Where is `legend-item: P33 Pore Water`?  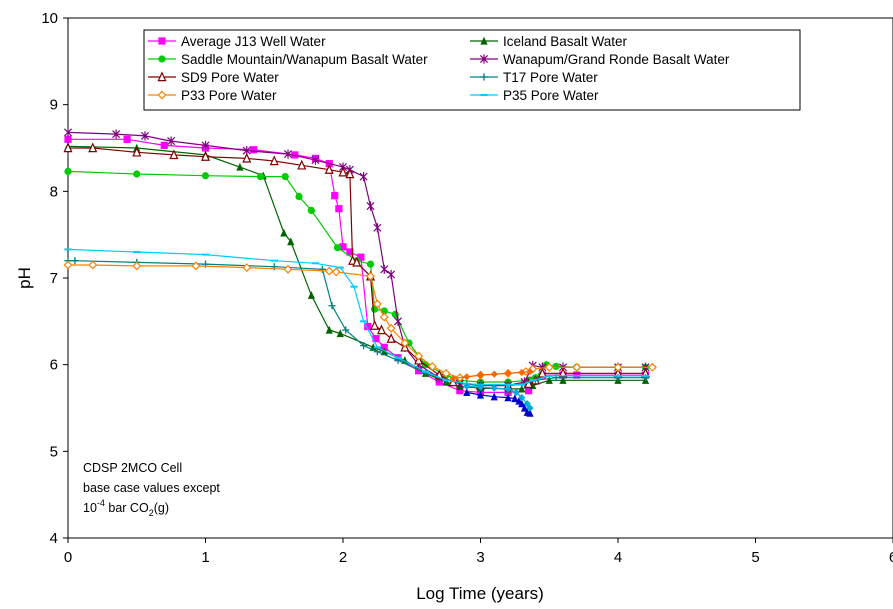 legend-item: P33 Pore Water is located at coordinates (212, 95).